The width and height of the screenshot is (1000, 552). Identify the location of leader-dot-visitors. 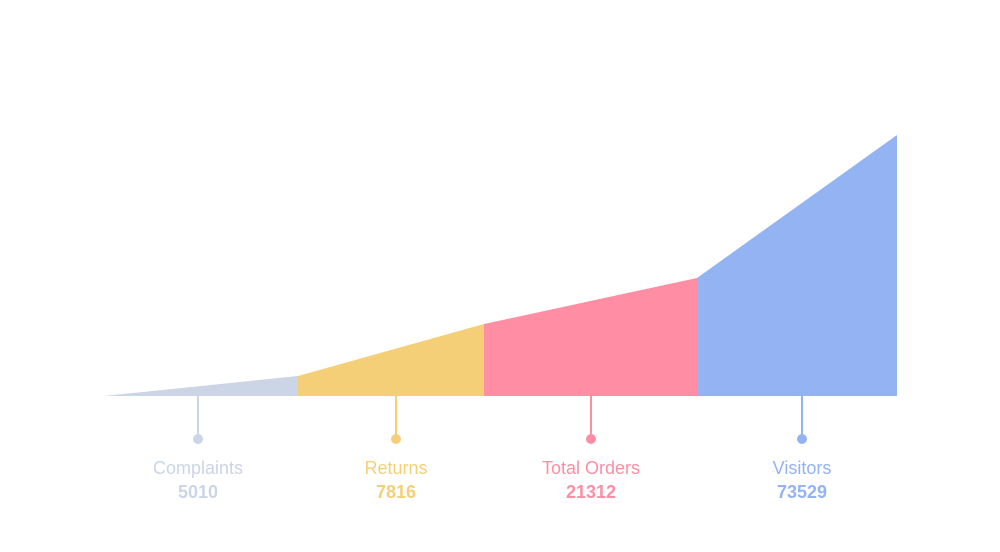
(802, 439).